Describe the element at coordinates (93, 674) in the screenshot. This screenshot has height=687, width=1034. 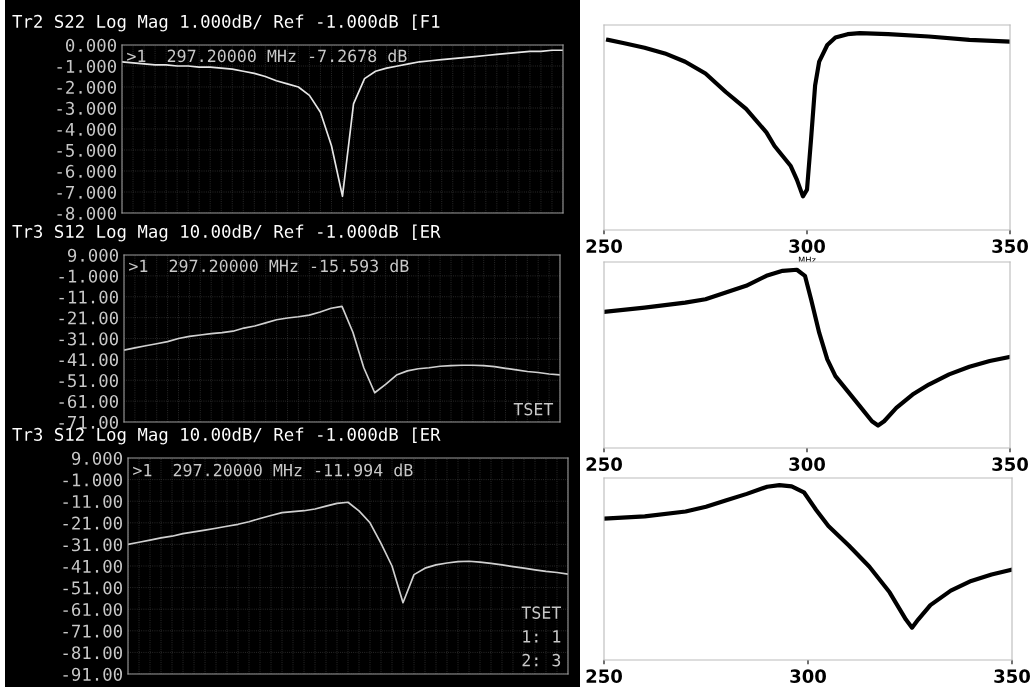
I see `y-tick-label: -91.00` at that location.